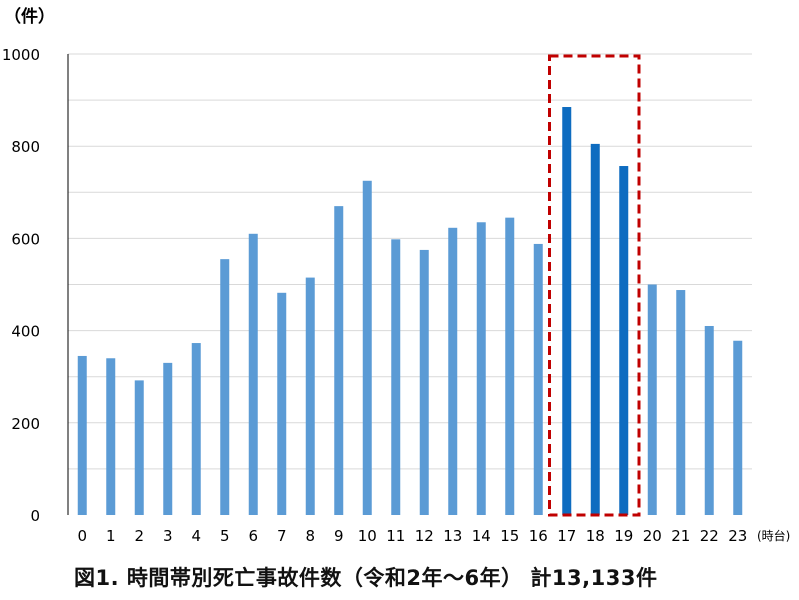 The width and height of the screenshot is (799, 600). I want to click on y-tick-label: 600, so click(25, 239).